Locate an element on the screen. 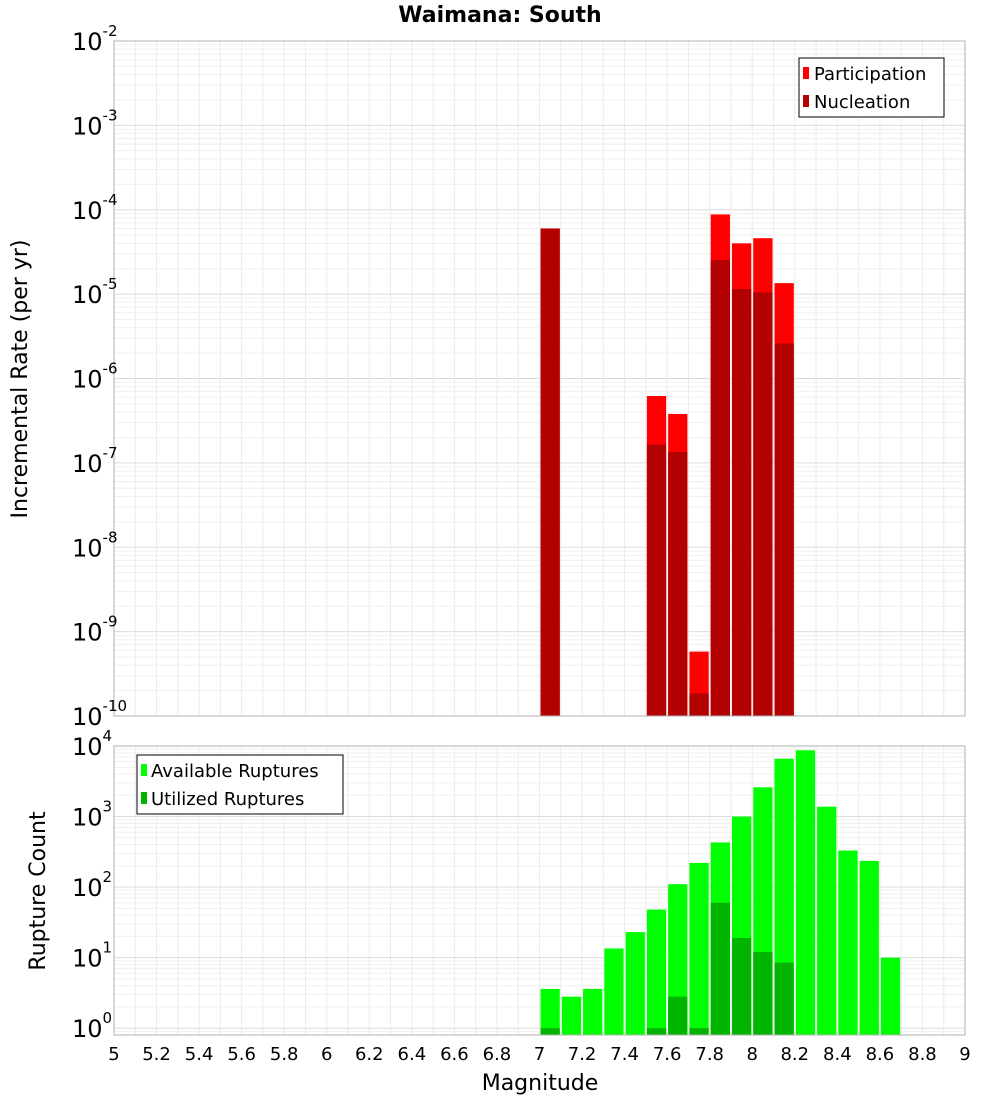 The image size is (1000, 1100). xtick-label: 8.2 is located at coordinates (794, 1054).